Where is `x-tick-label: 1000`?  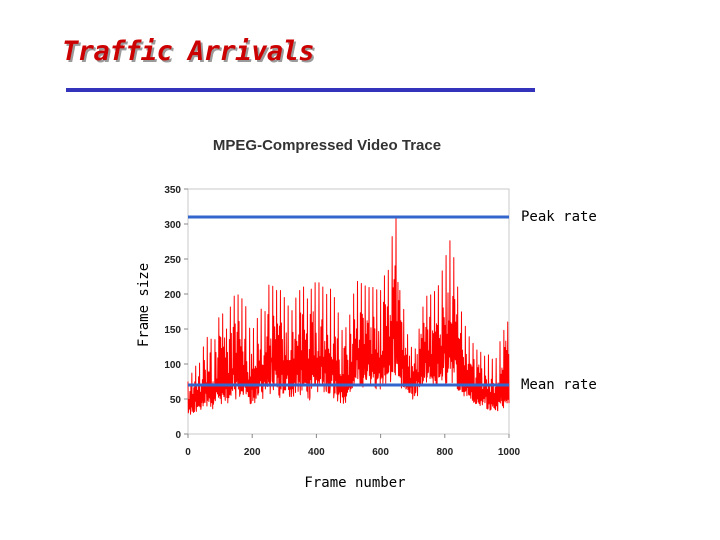
x-tick-label: 1000 is located at coordinates (509, 452).